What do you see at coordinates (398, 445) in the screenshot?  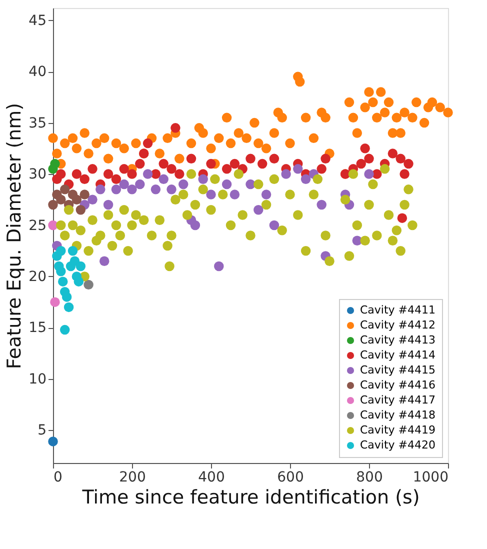 I see `legend-label: Cavity #4420` at bounding box center [398, 445].